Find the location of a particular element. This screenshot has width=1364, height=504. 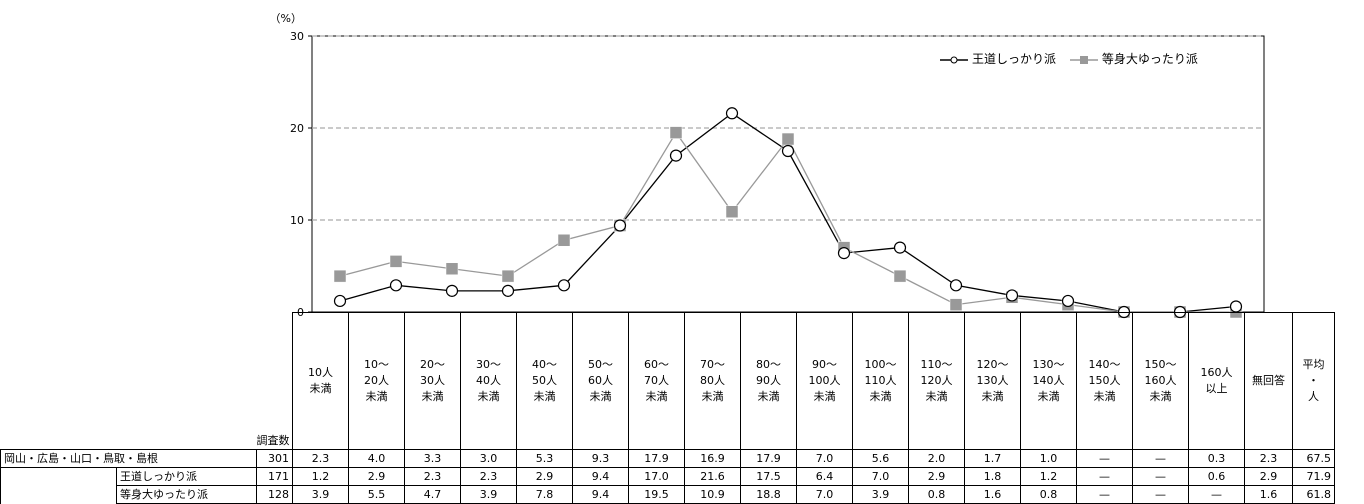

header-spacer is located at coordinates (187, 381).